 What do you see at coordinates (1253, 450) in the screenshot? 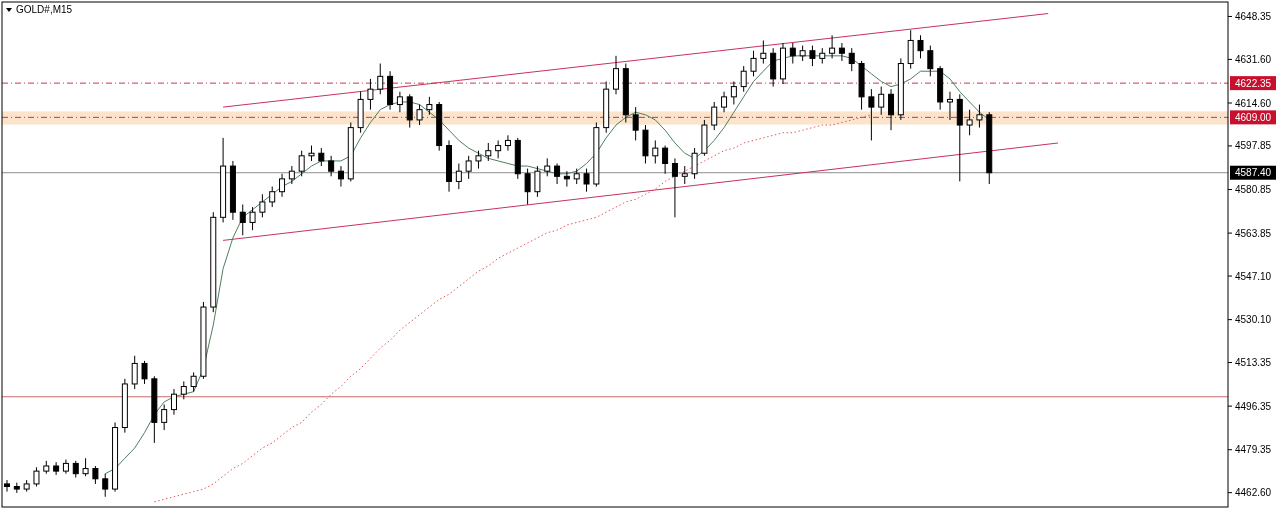
I see `y-tick-label: 4479.35` at bounding box center [1253, 450].